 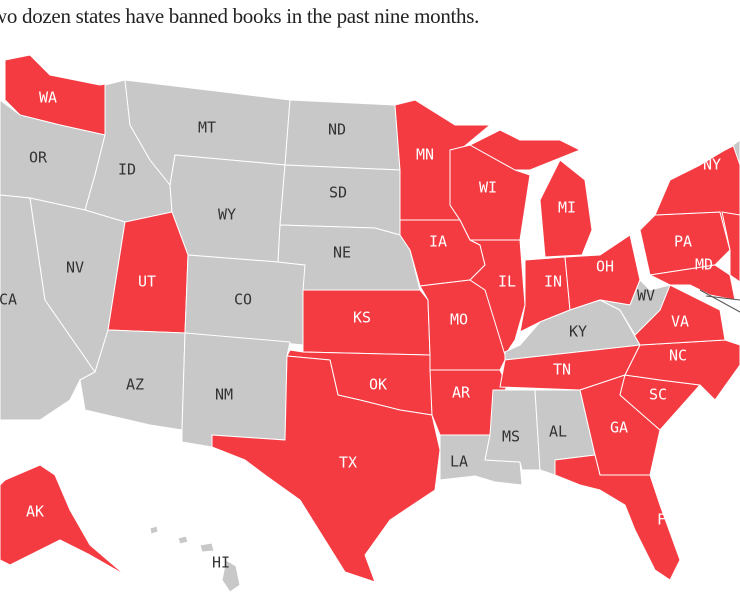 What do you see at coordinates (338, 193) in the screenshot?
I see `state-label-sd: SD` at bounding box center [338, 193].